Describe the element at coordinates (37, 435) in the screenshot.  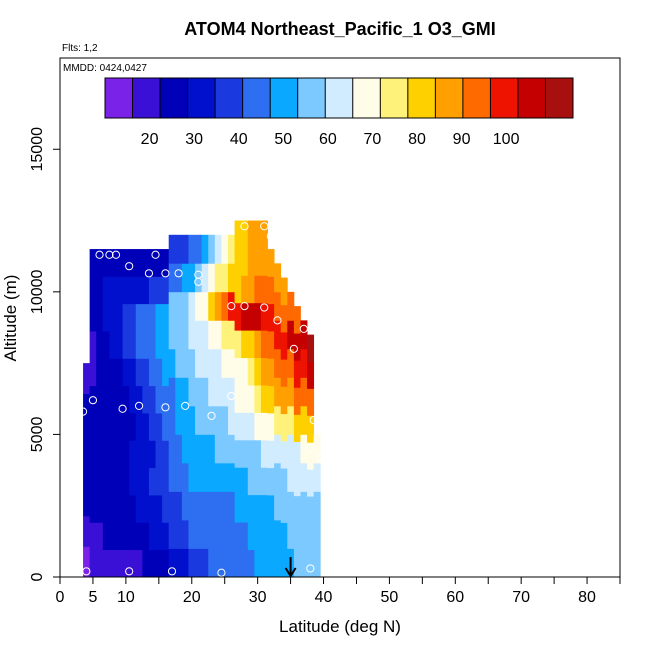
I see `y-tick-label: 5000` at that location.